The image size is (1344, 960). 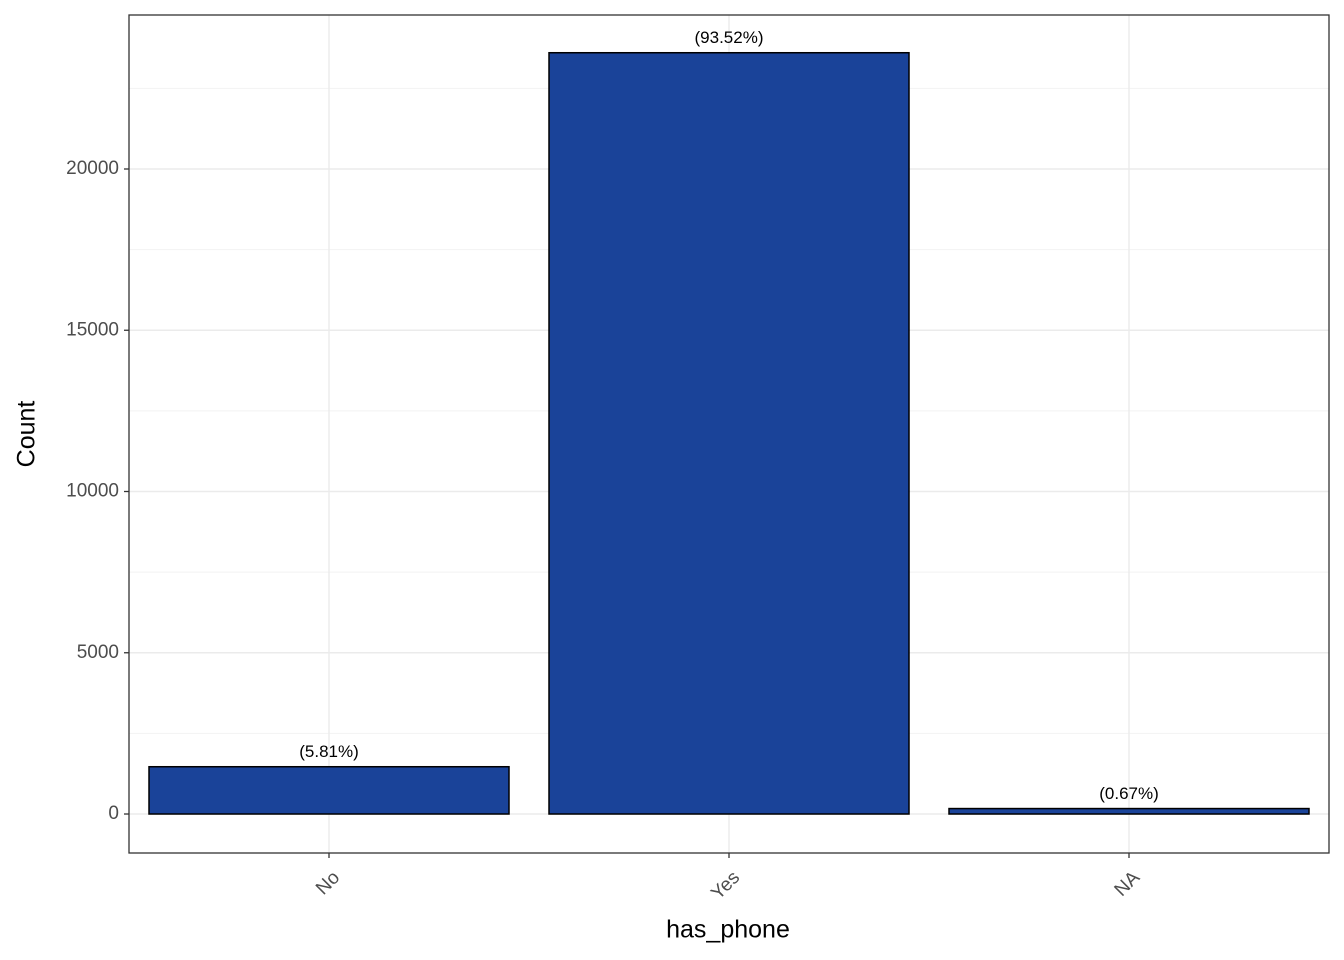 What do you see at coordinates (98, 652) in the screenshot?
I see `y-tick-label: 5000` at bounding box center [98, 652].